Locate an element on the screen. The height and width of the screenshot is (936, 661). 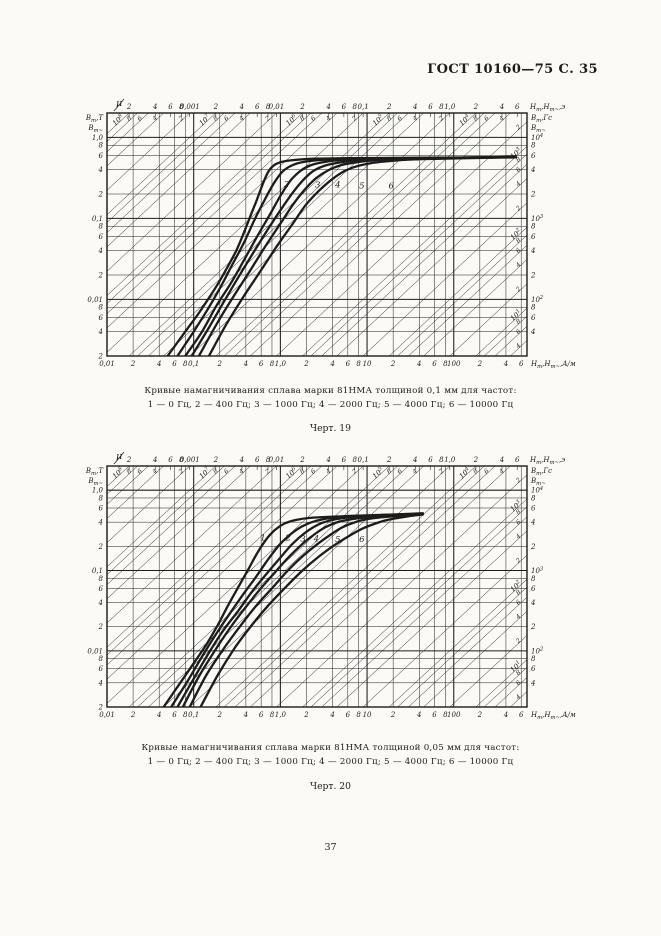
curves is located at coordinates (293, 609).